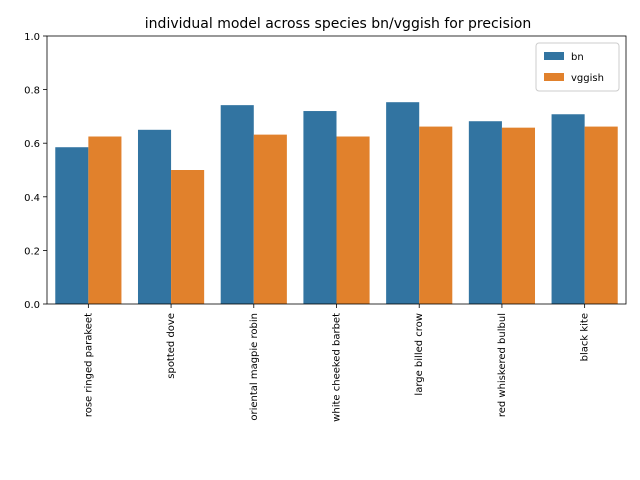 The height and width of the screenshot is (480, 640). I want to click on legend-label-bn: bn, so click(577, 57).